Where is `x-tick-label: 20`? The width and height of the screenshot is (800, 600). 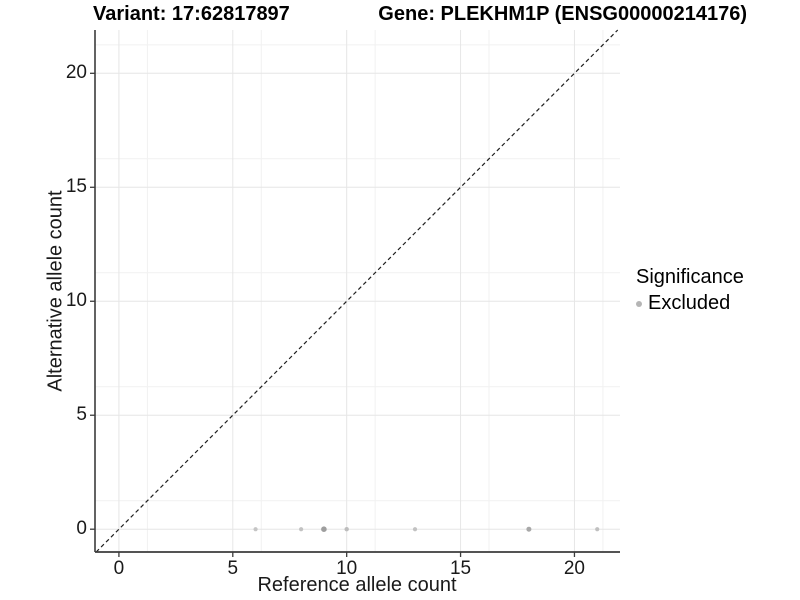
x-tick-label: 20 is located at coordinates (574, 568).